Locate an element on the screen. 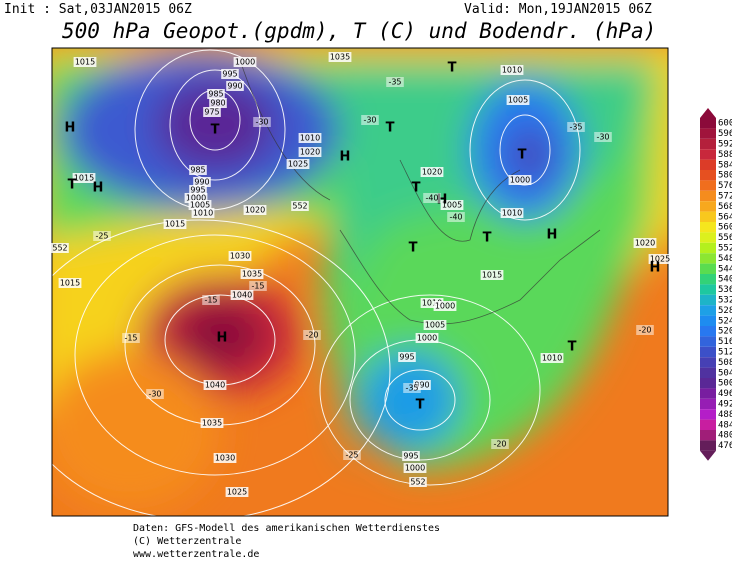  isoline-label: -15 is located at coordinates (257, 286).